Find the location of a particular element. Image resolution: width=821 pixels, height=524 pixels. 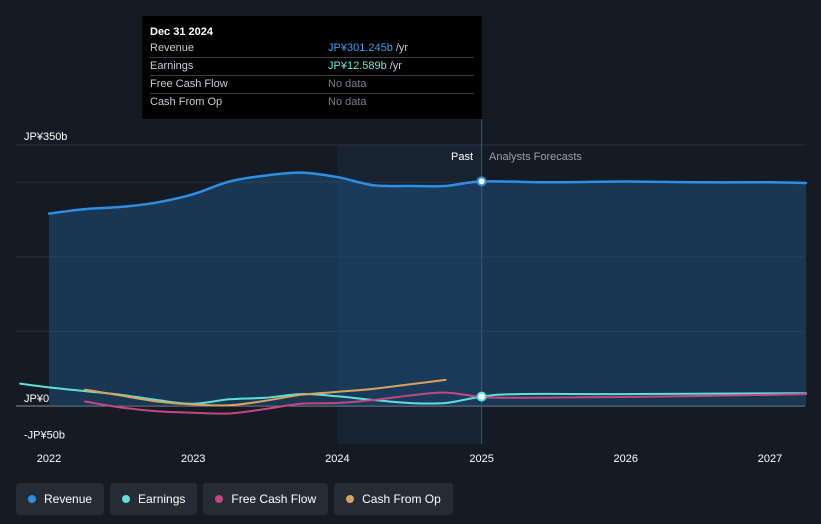

forecast-label: Analysts Forecasts is located at coordinates (535, 157).